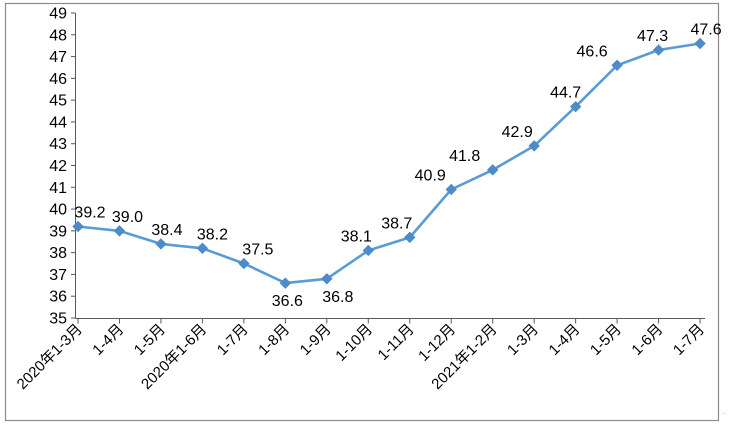 This screenshot has width=729, height=433. What do you see at coordinates (430, 175) in the screenshot?
I see `data-point-label: 40.9` at bounding box center [430, 175].